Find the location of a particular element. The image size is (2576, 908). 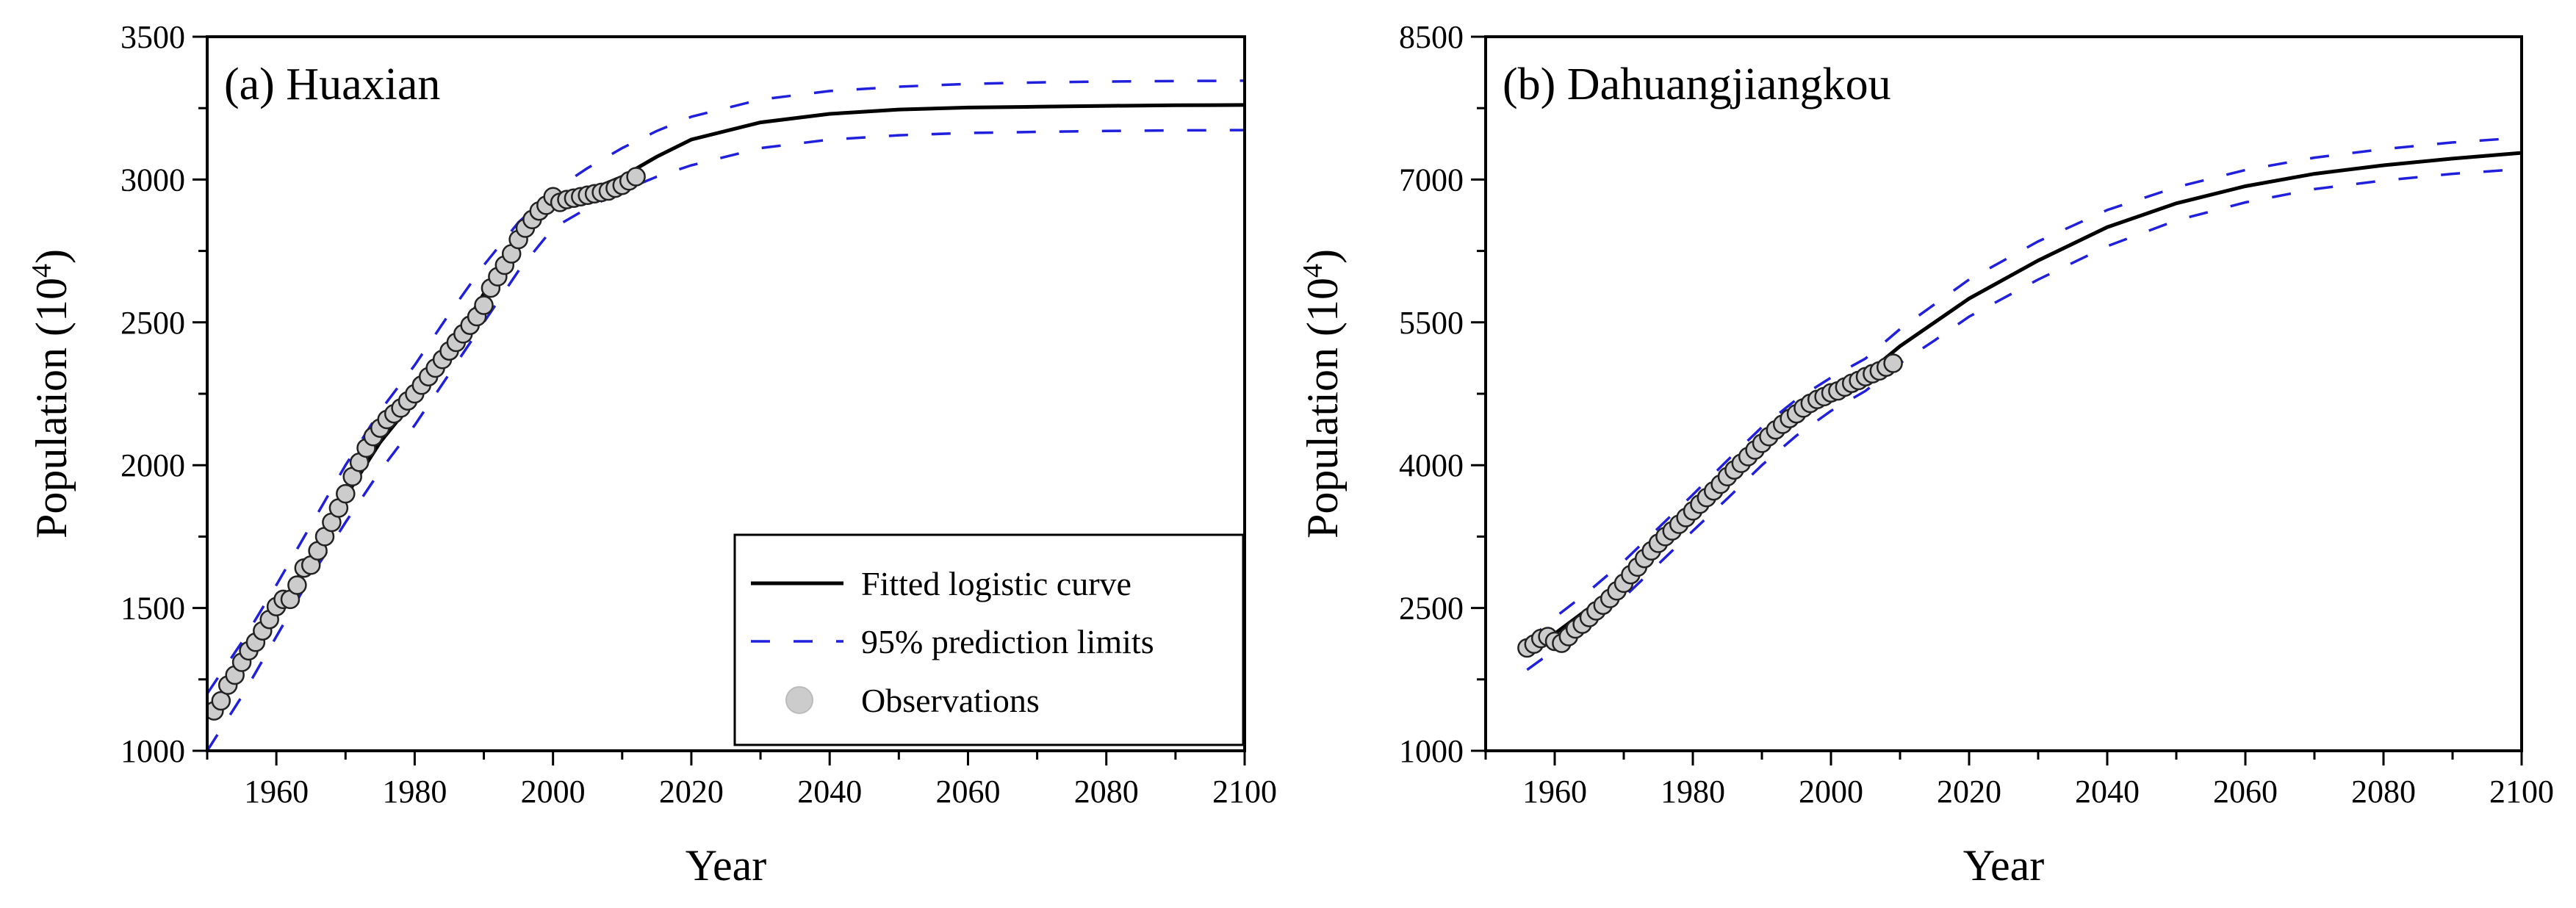

panel-b-y-axis-title: Population (104) is located at coordinates (1322, 394).